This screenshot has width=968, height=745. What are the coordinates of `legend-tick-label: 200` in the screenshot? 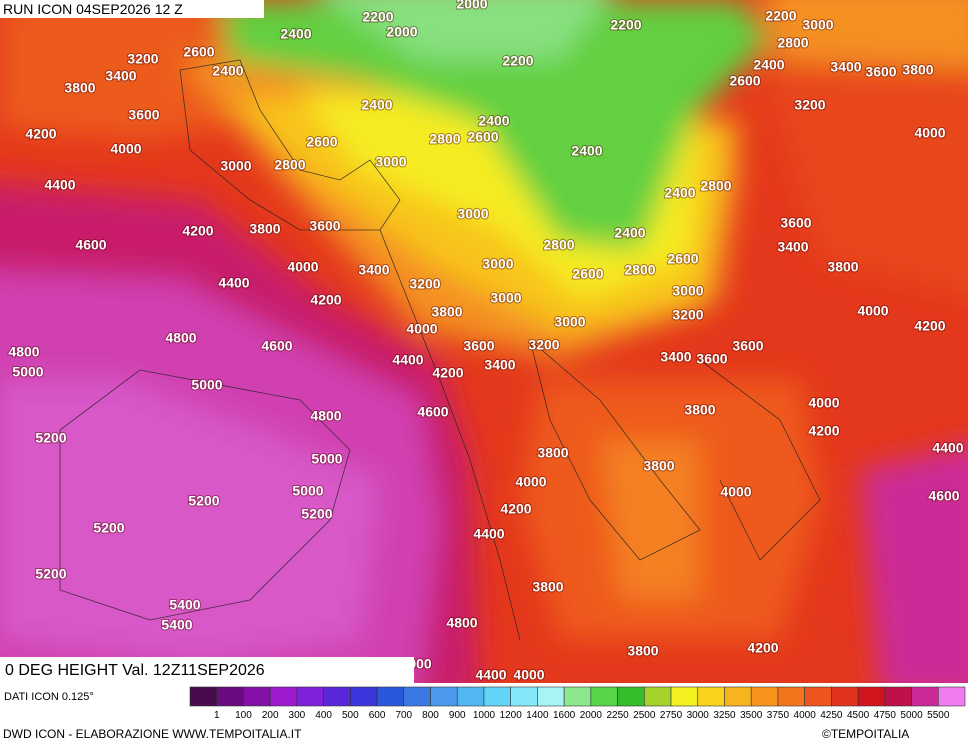 It's located at (270, 715).